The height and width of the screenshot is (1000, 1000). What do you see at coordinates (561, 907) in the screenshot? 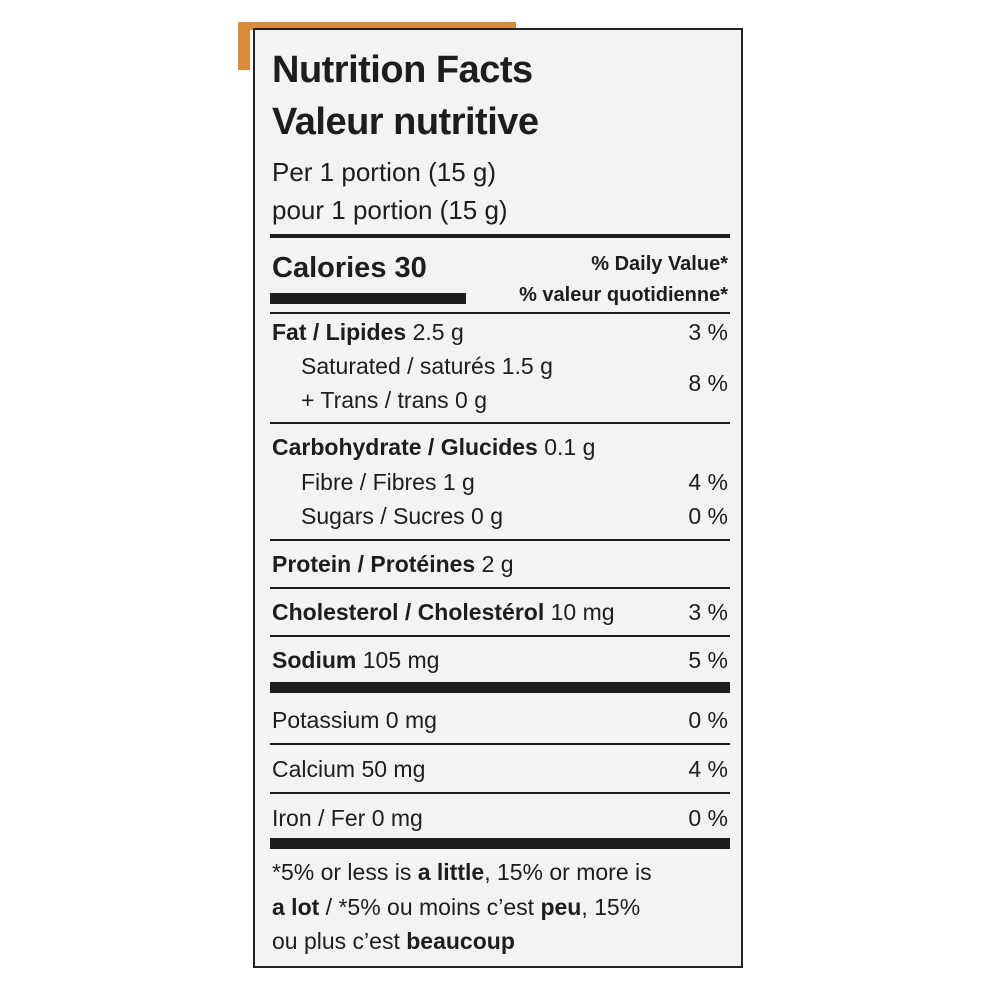
I see `footnote-text: peu` at bounding box center [561, 907].